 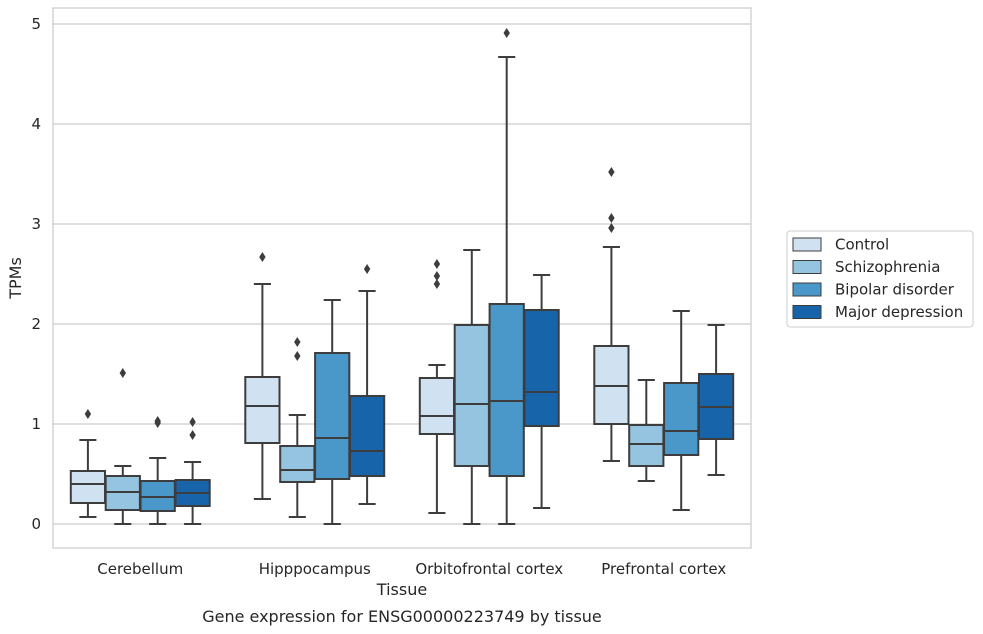 I want to click on y-tick-label: 2, so click(x=36, y=324).